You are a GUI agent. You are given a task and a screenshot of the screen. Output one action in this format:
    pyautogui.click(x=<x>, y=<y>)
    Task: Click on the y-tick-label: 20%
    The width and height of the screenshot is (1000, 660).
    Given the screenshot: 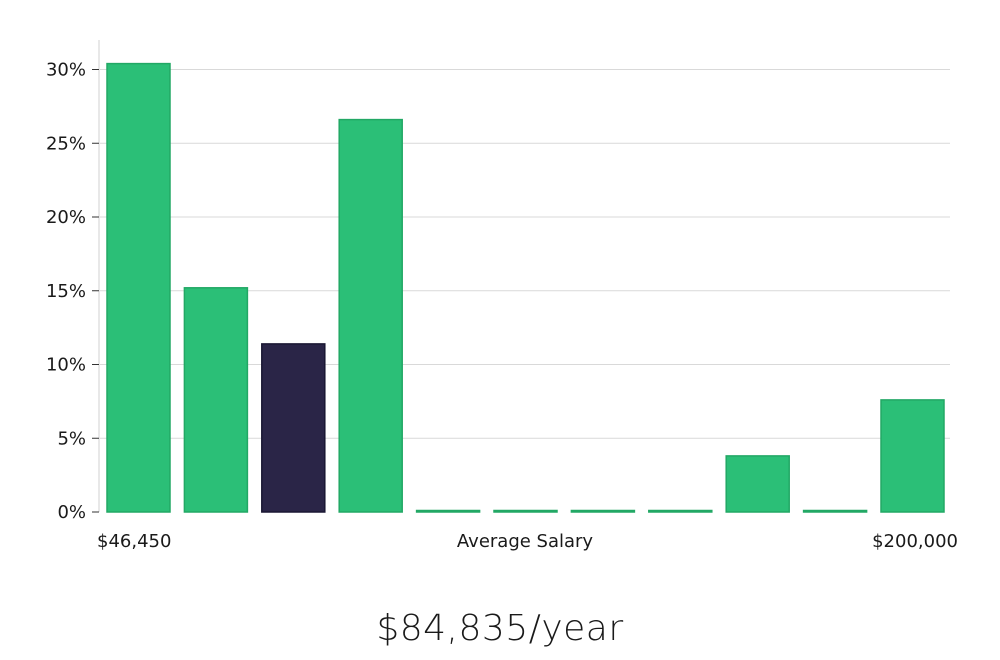 What is the action you would take?
    pyautogui.click(x=66, y=217)
    